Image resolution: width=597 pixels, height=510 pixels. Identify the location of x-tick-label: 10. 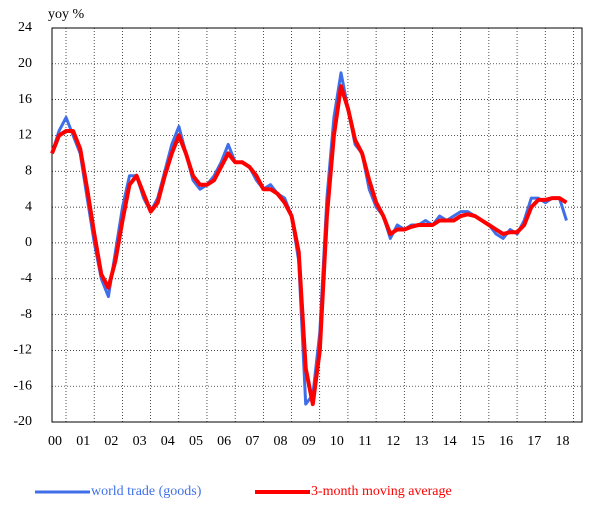
(337, 441).